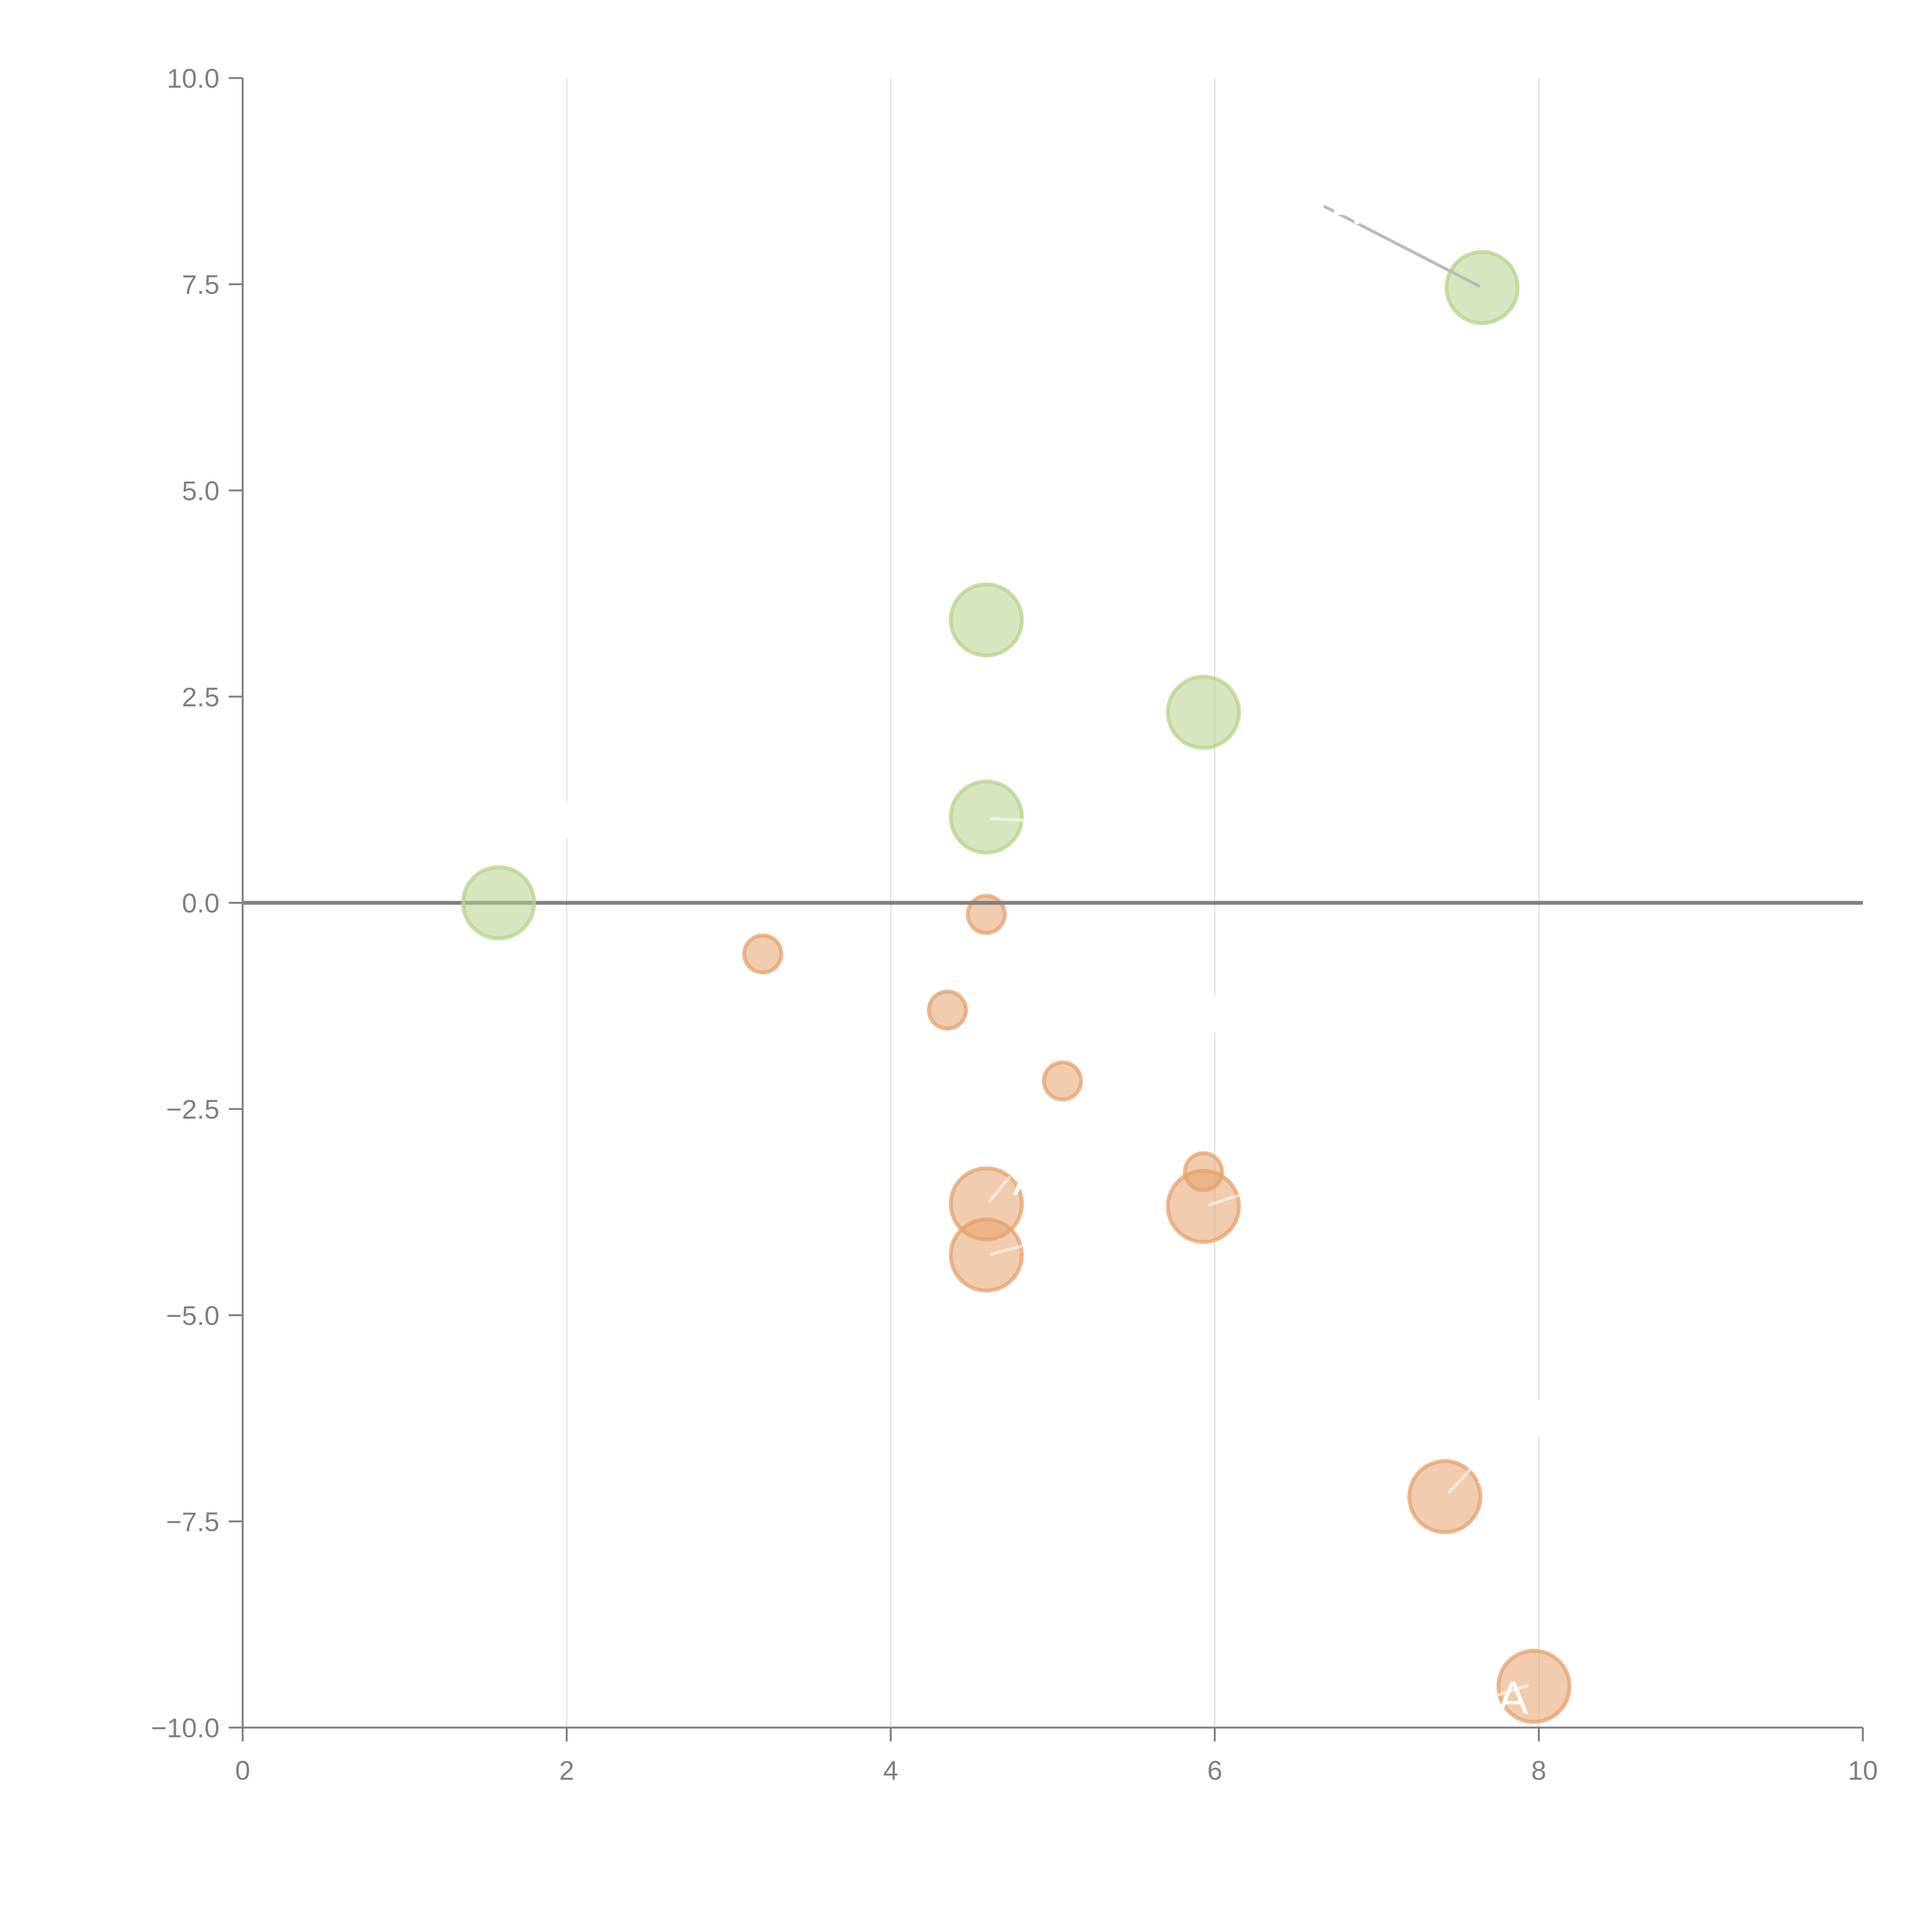 This screenshot has width=1932, height=1932. What do you see at coordinates (193, 78) in the screenshot?
I see `y-tick-label: 10.0` at bounding box center [193, 78].